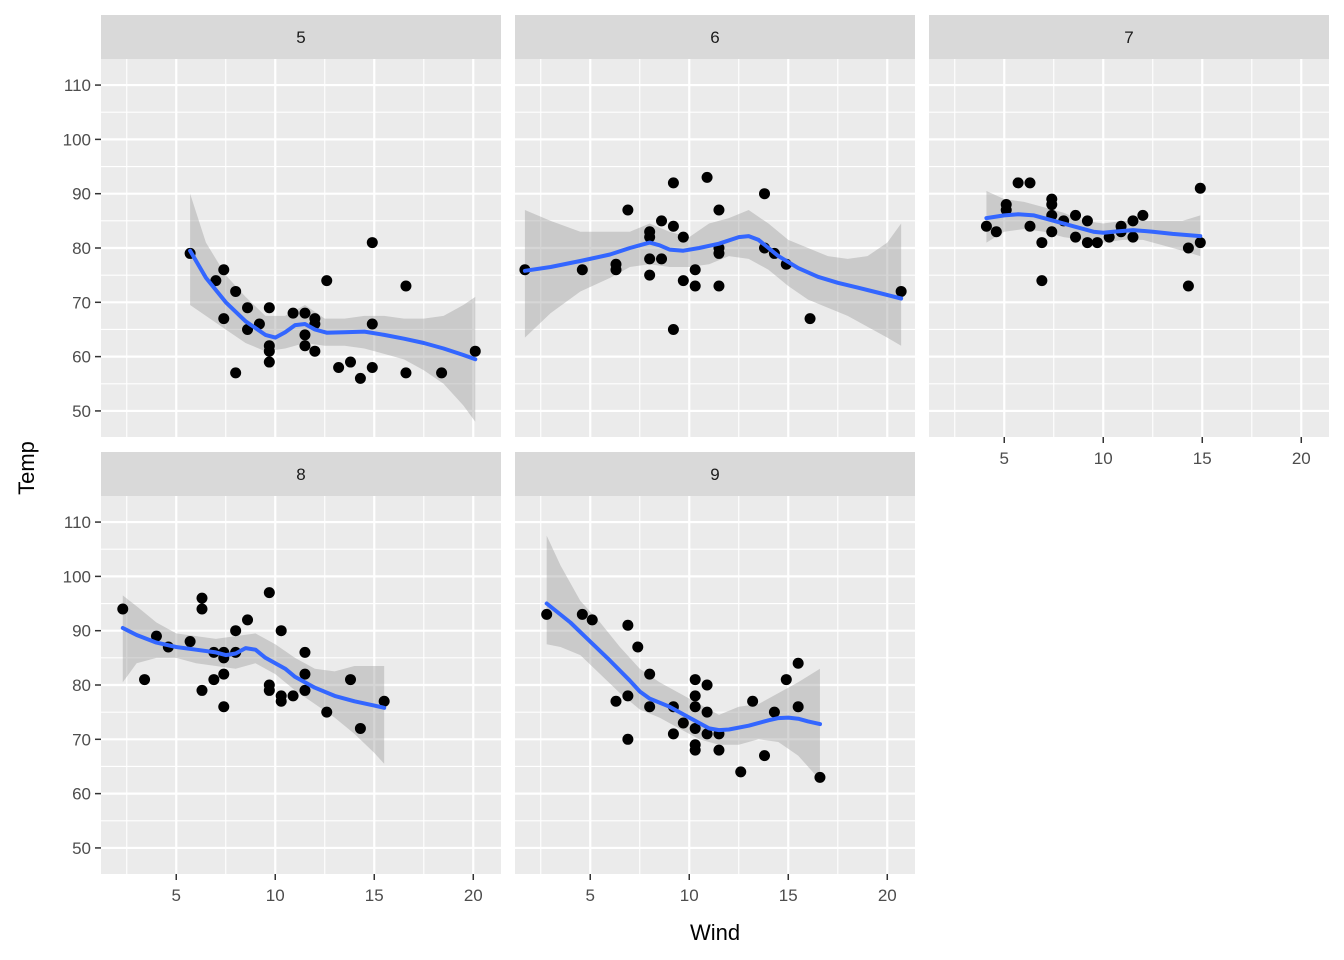 This screenshot has height=960, width=1344. I want to click on facet-strip-label: 9, so click(714, 474).